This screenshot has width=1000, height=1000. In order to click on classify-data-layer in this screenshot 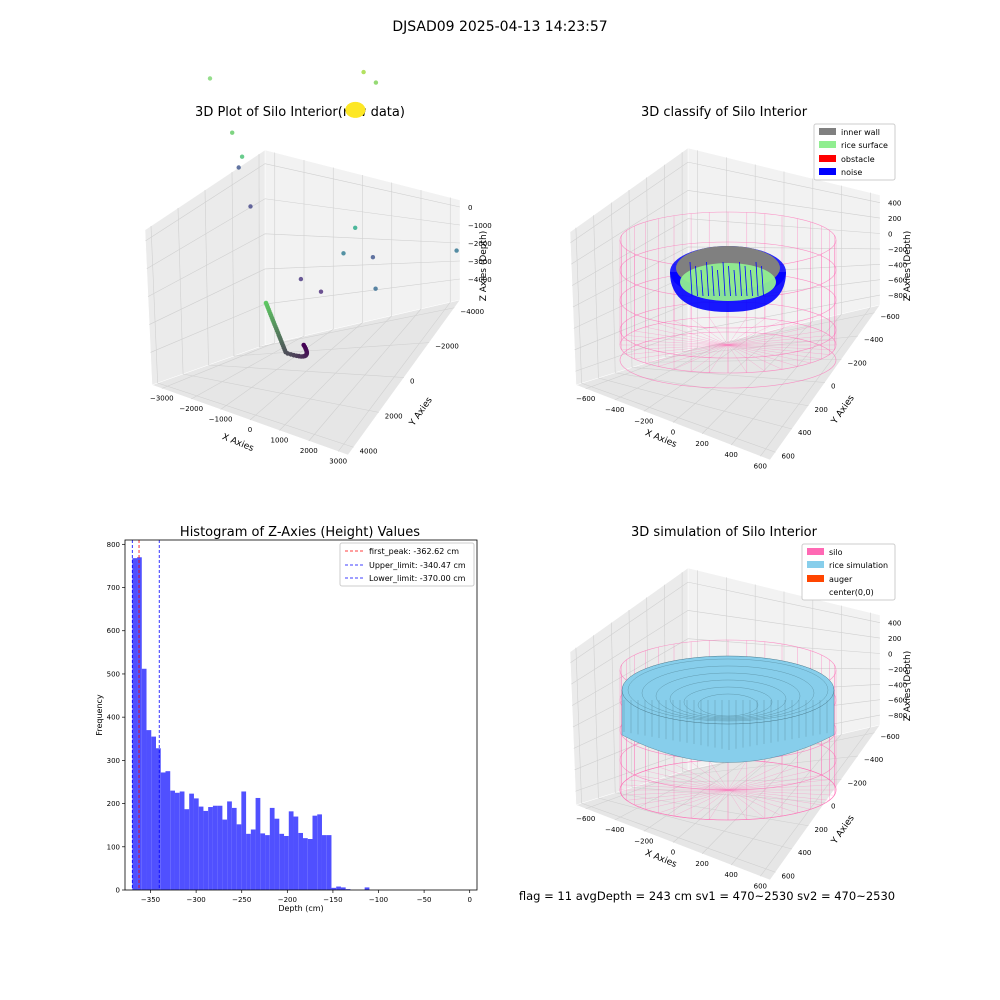, I will do `click(728, 300)`.